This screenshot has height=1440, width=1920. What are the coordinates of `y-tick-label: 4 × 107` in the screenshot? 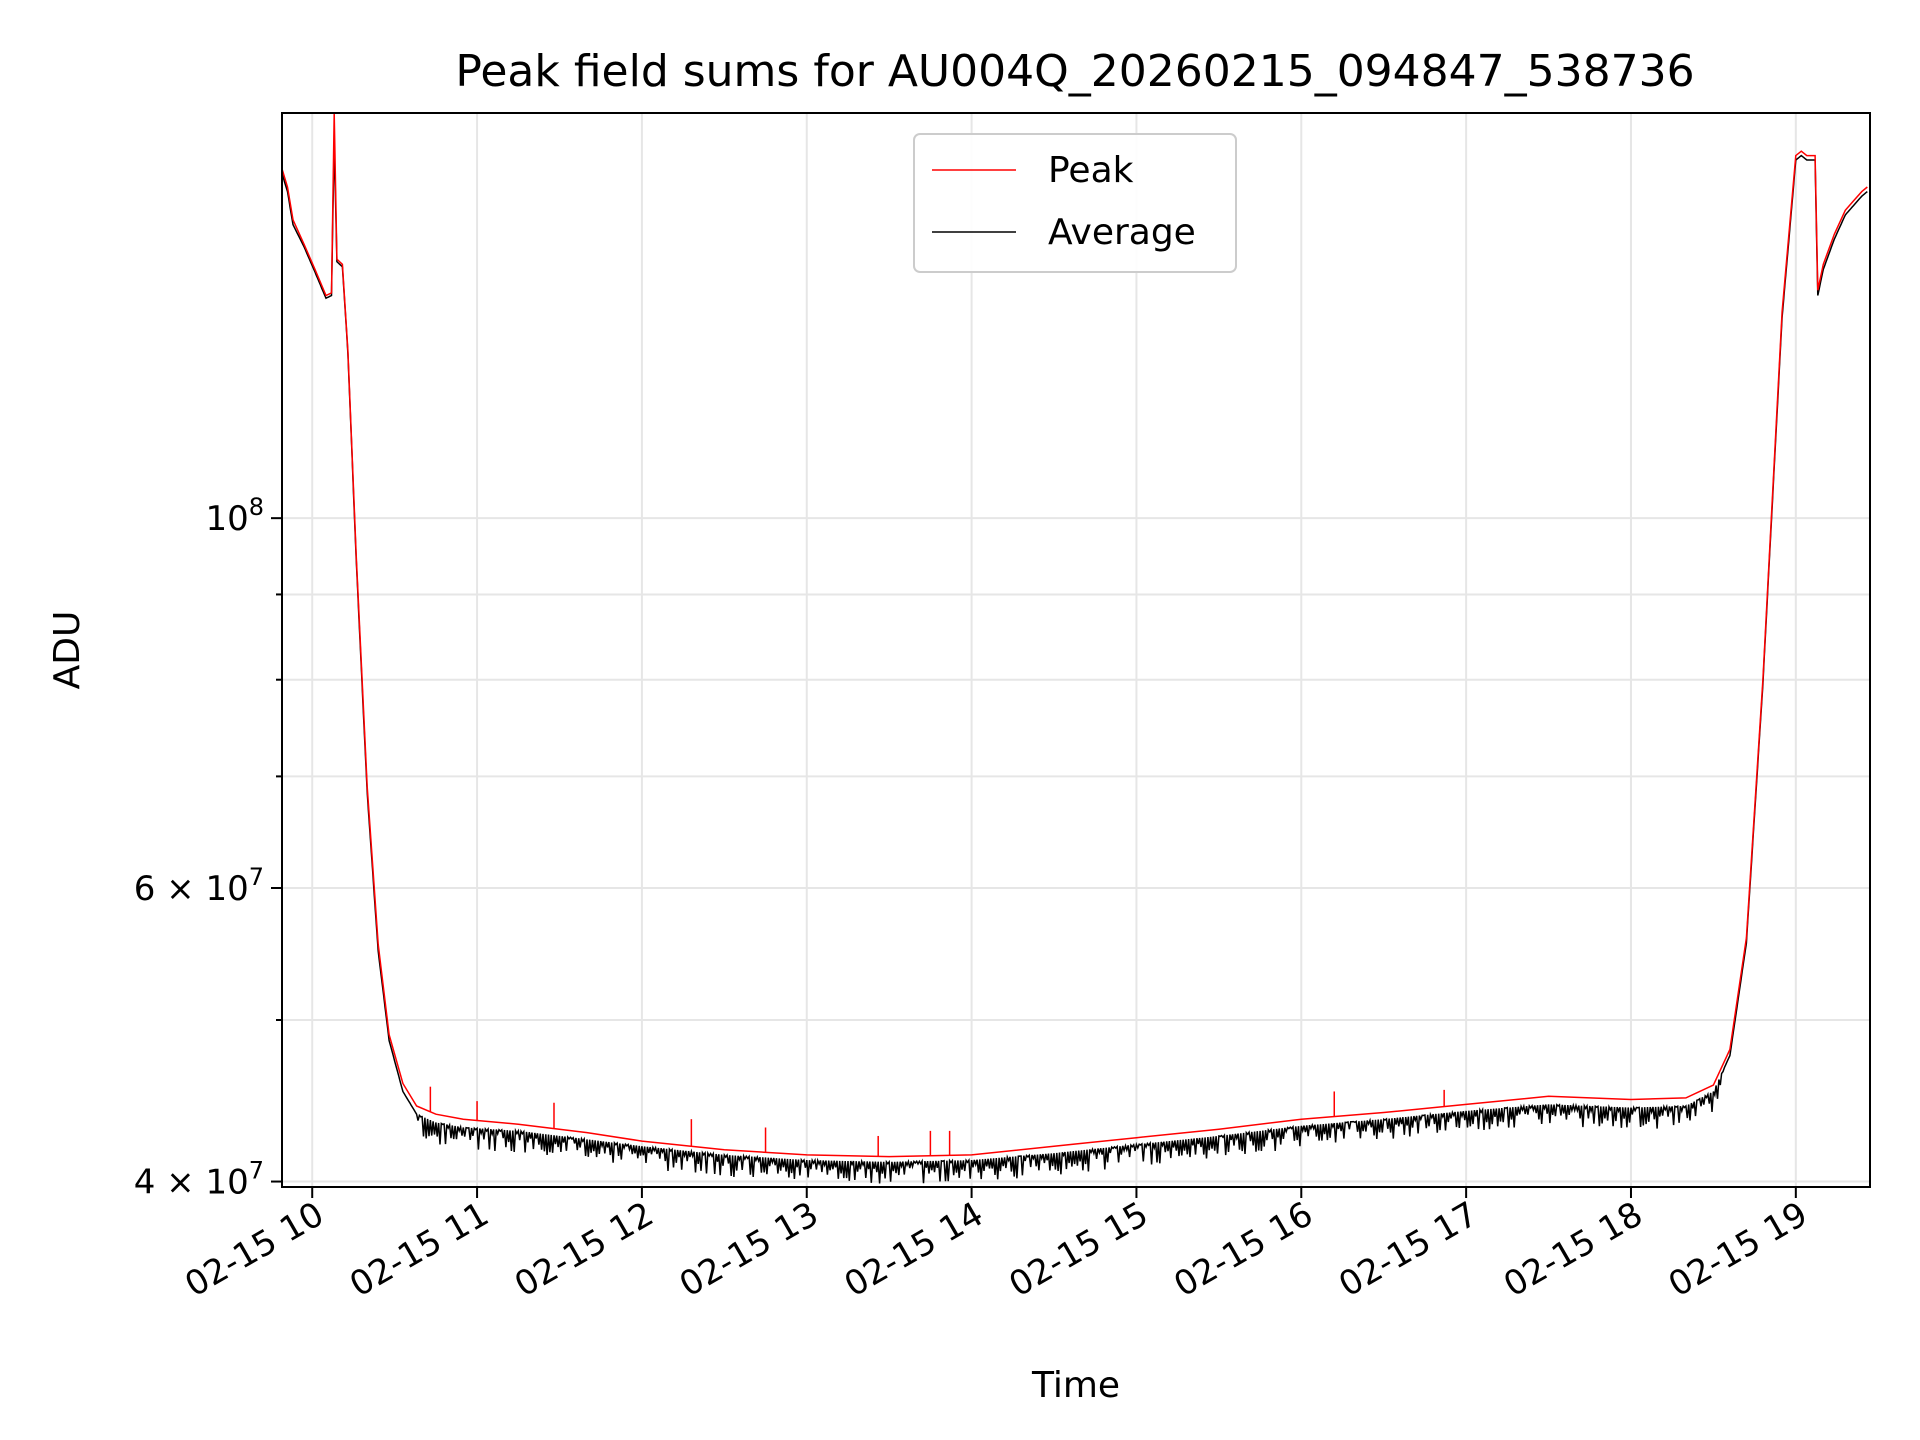 It's located at (199, 1180).